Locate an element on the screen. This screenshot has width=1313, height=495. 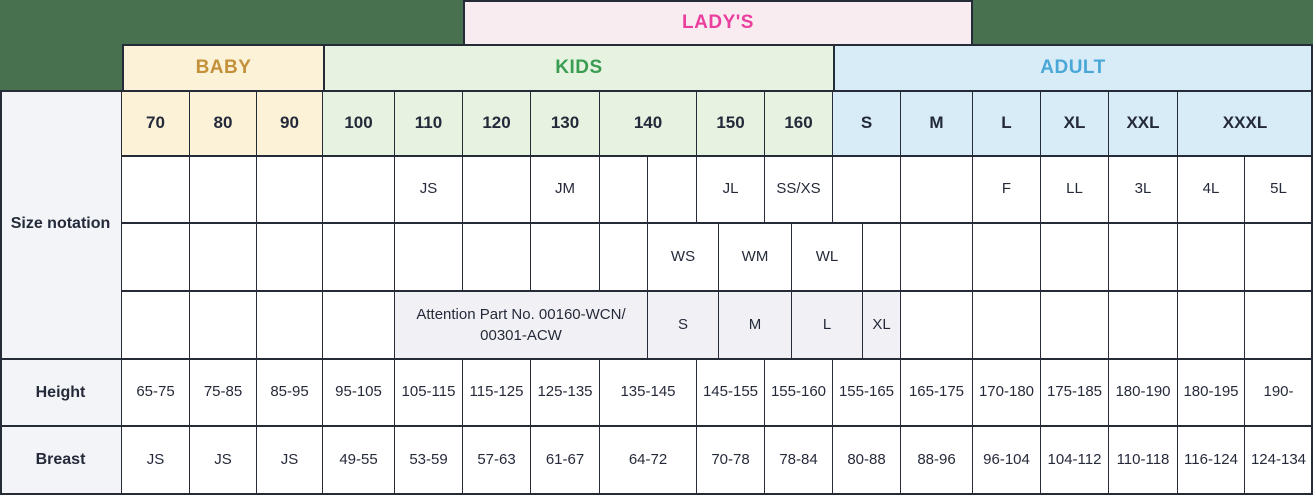
notation-cell-jl: JL is located at coordinates (731, 190).